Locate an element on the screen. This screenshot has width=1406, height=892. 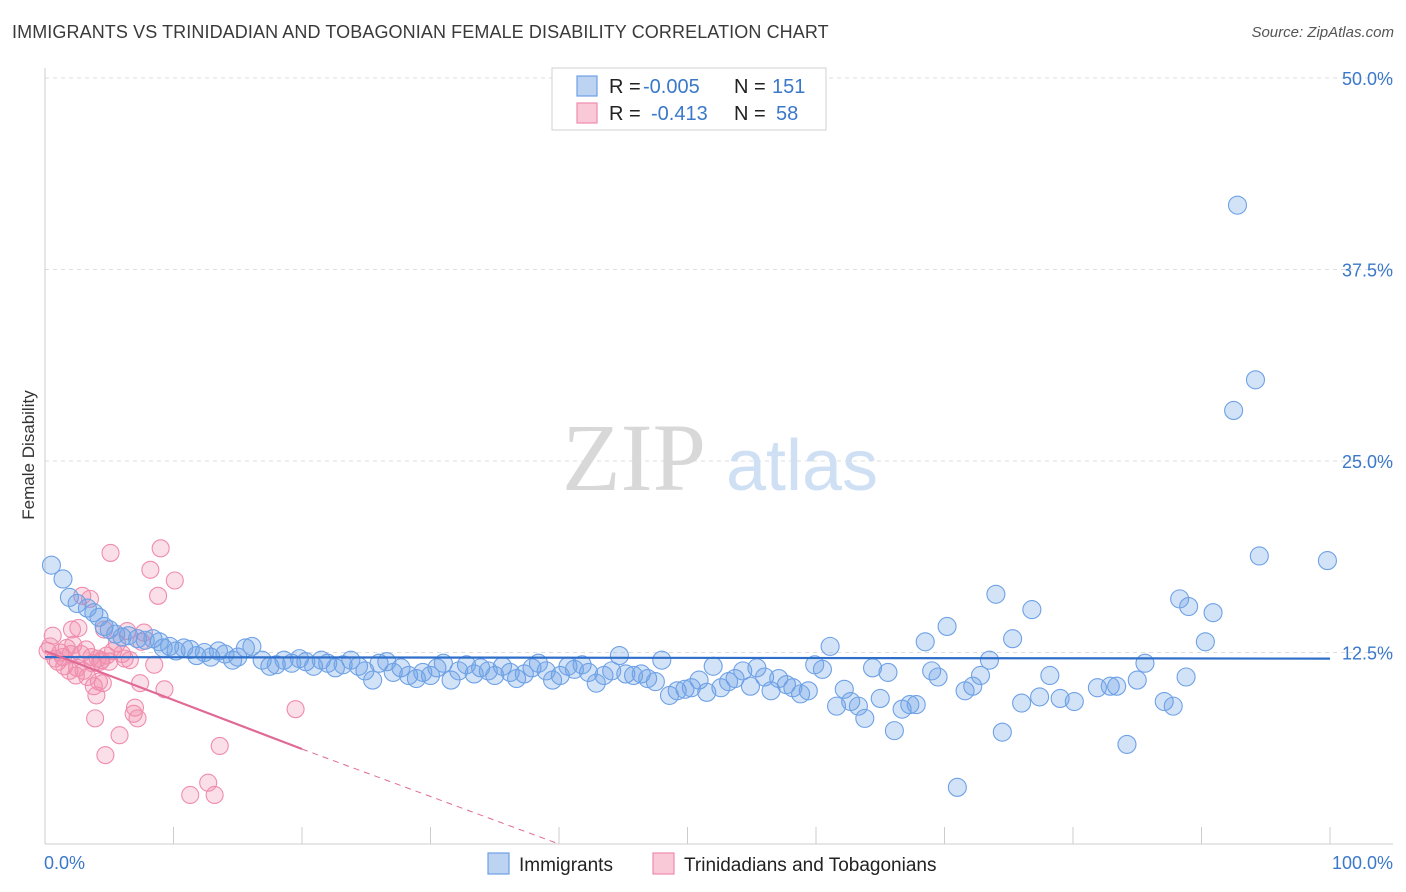
watermark-zip: ZIP is located at coordinates (634, 457).